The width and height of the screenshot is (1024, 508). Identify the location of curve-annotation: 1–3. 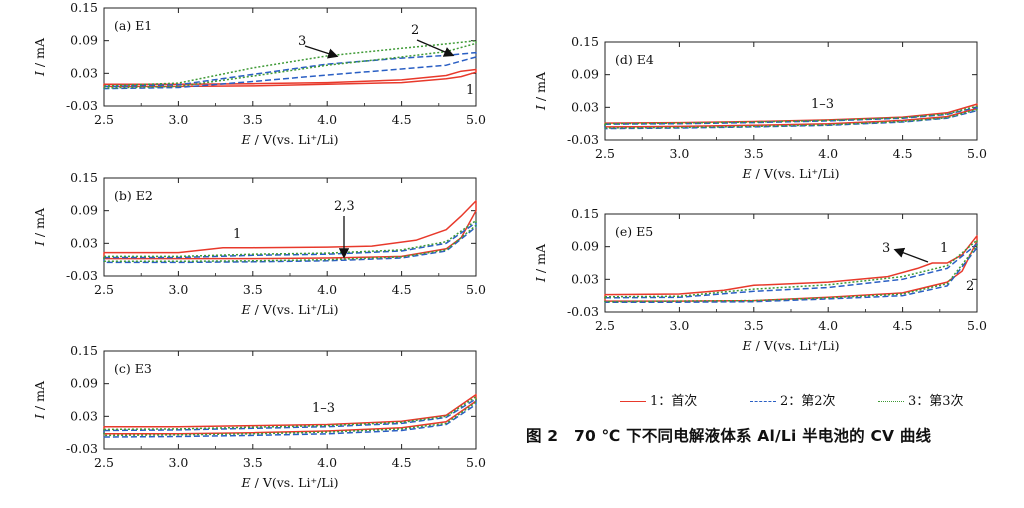
(822, 104).